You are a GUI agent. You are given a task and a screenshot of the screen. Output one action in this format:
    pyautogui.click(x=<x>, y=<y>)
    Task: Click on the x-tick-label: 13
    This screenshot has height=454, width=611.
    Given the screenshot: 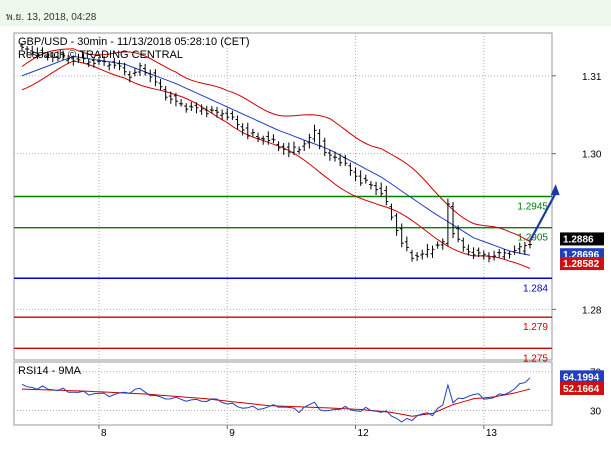 What is the action you would take?
    pyautogui.click(x=492, y=433)
    